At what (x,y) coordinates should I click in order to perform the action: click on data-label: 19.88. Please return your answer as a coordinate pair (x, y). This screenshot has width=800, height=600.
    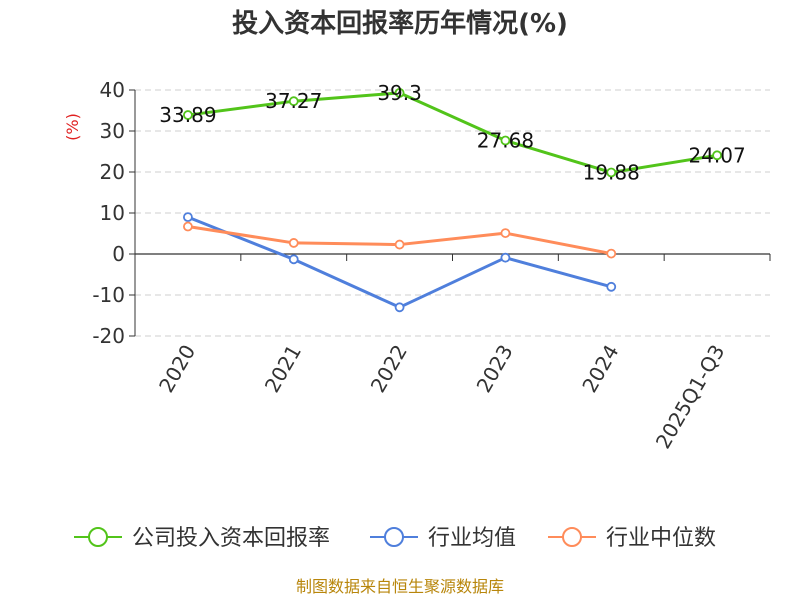
    Looking at the image, I should click on (611, 172).